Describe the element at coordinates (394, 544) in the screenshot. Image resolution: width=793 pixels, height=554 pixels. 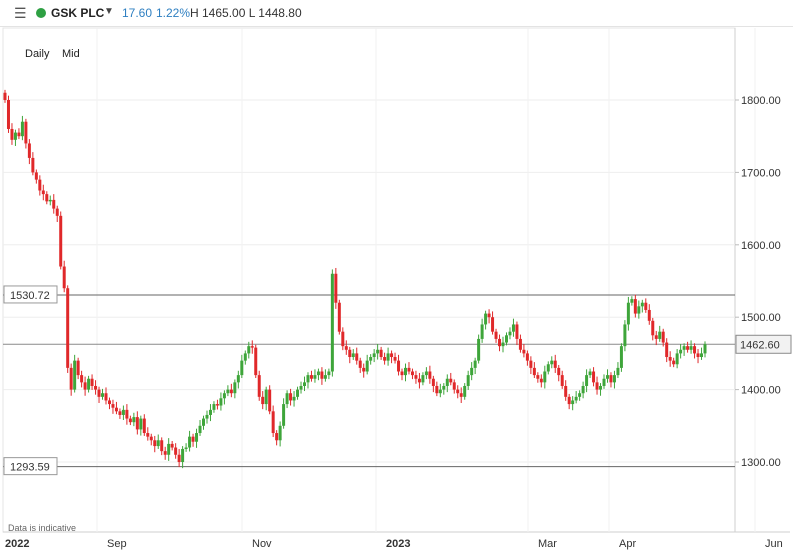
I see `x-axis: 2022 Sep Nov 2023 Mar Apr Jun` at that location.